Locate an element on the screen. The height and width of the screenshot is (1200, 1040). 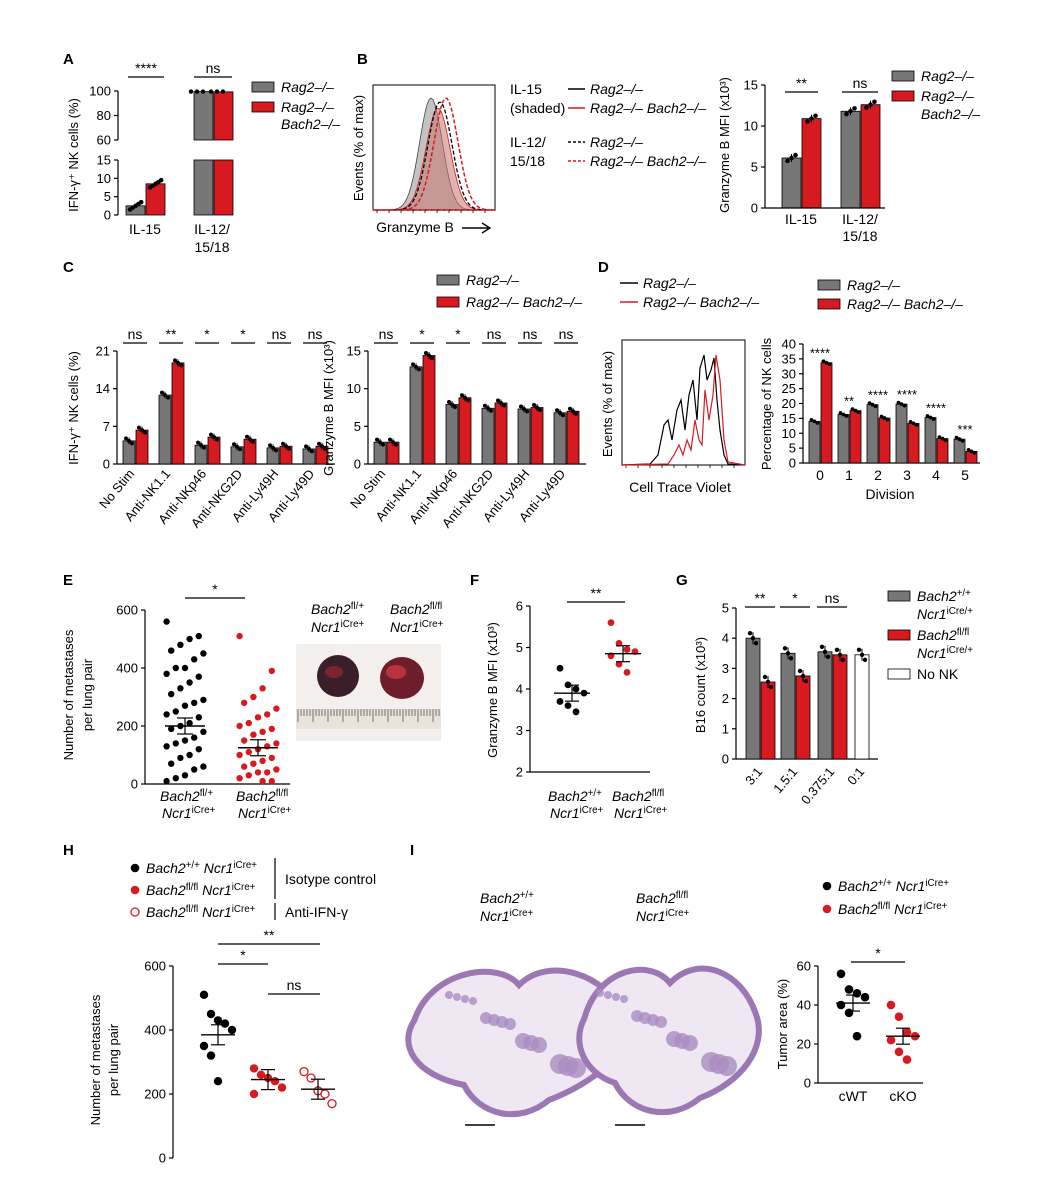
panel-letter-E: E is located at coordinates (68, 580).